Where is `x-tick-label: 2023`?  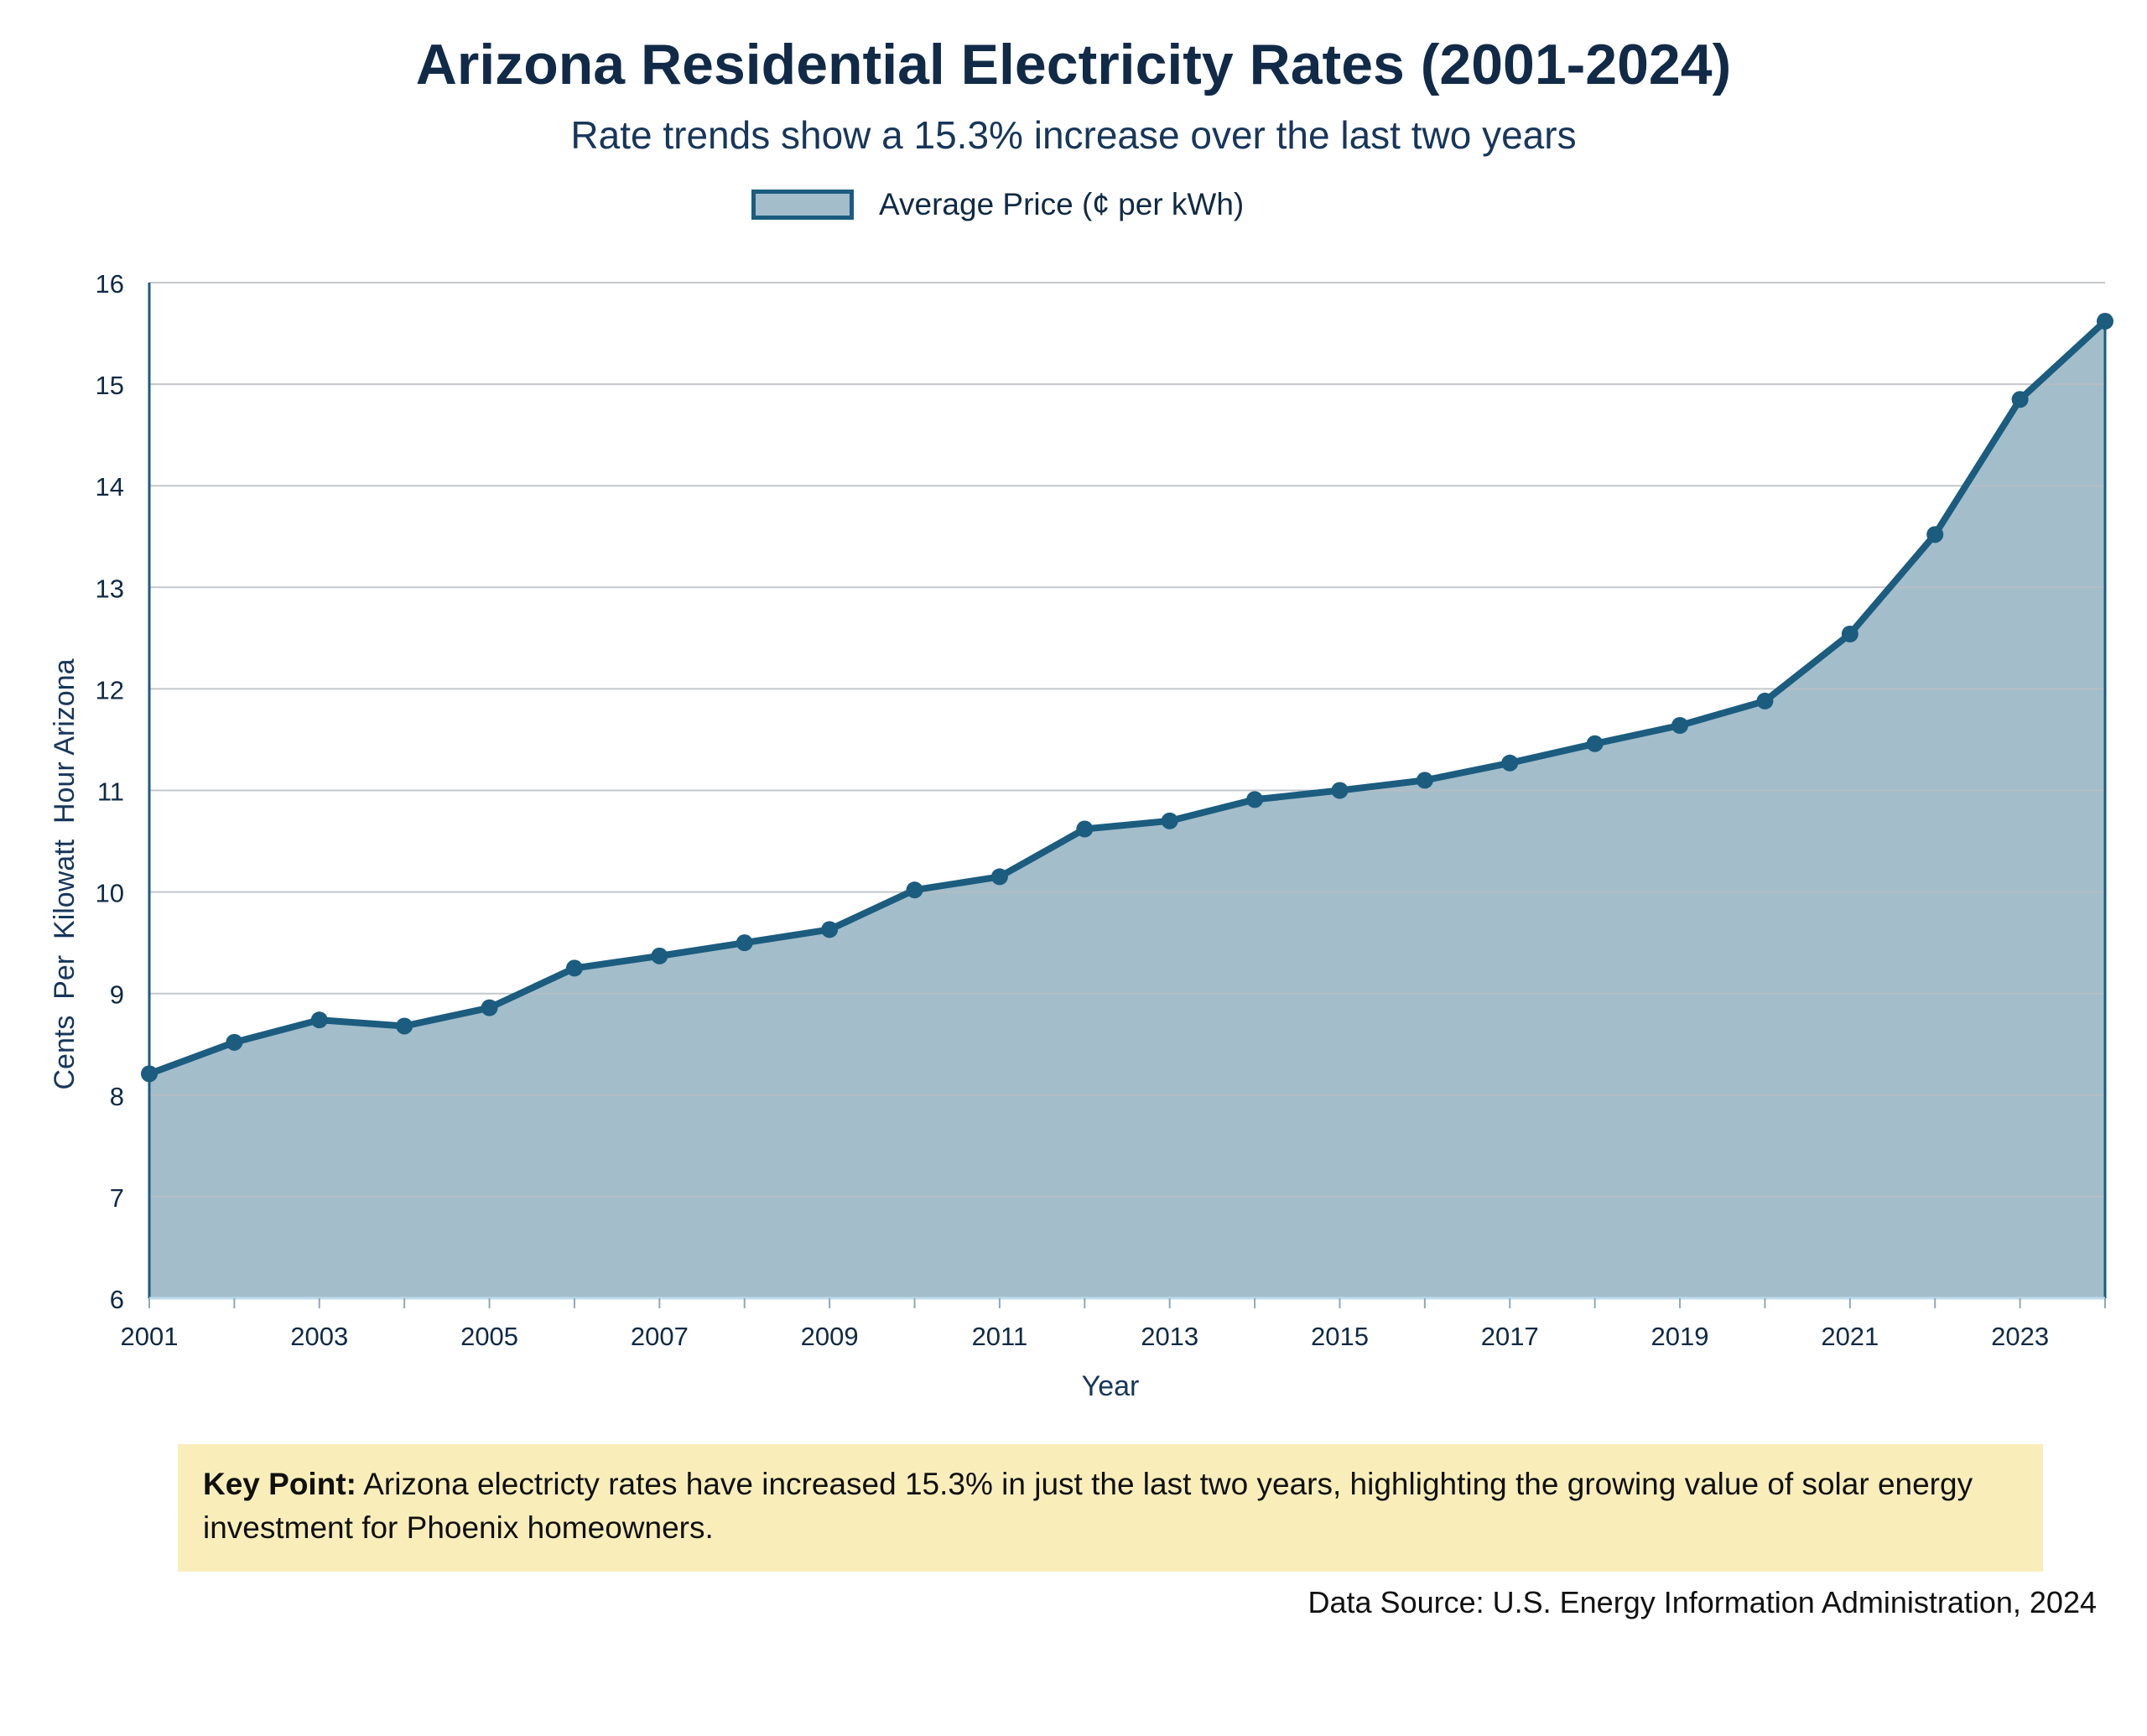 x-tick-label: 2023 is located at coordinates (2020, 1336).